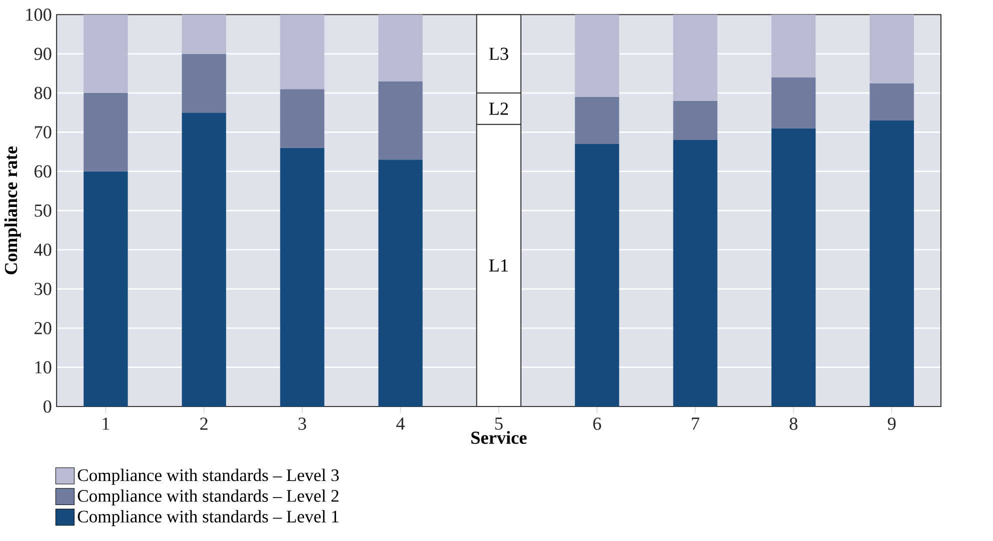 This screenshot has height=541, width=993. What do you see at coordinates (498, 265) in the screenshot?
I see `annotation: L1` at bounding box center [498, 265].